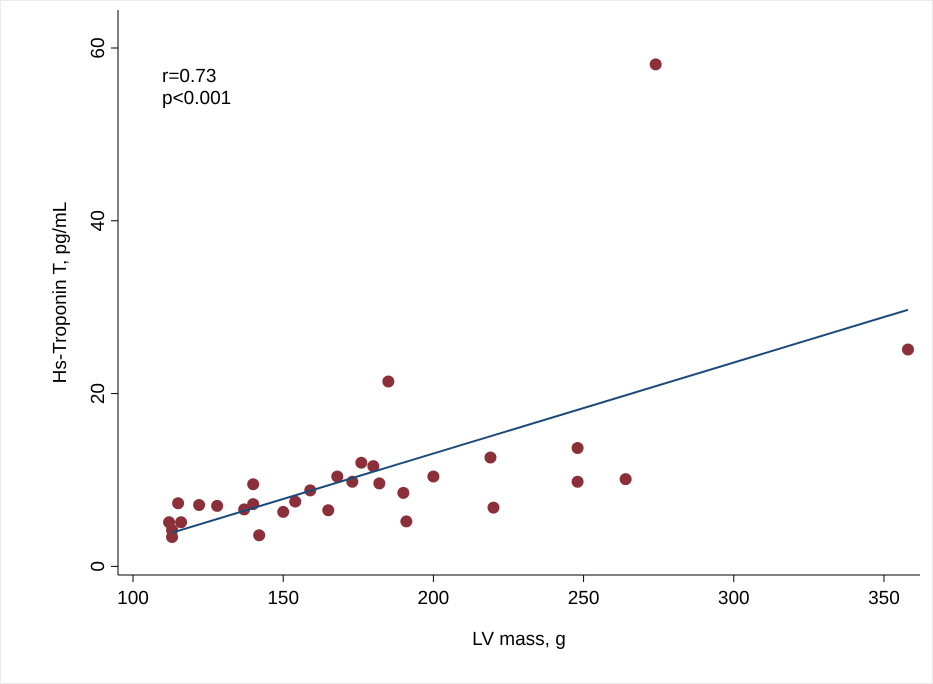 The width and height of the screenshot is (933, 684). What do you see at coordinates (189, 76) in the screenshot?
I see `annotation: r=0.73` at bounding box center [189, 76].